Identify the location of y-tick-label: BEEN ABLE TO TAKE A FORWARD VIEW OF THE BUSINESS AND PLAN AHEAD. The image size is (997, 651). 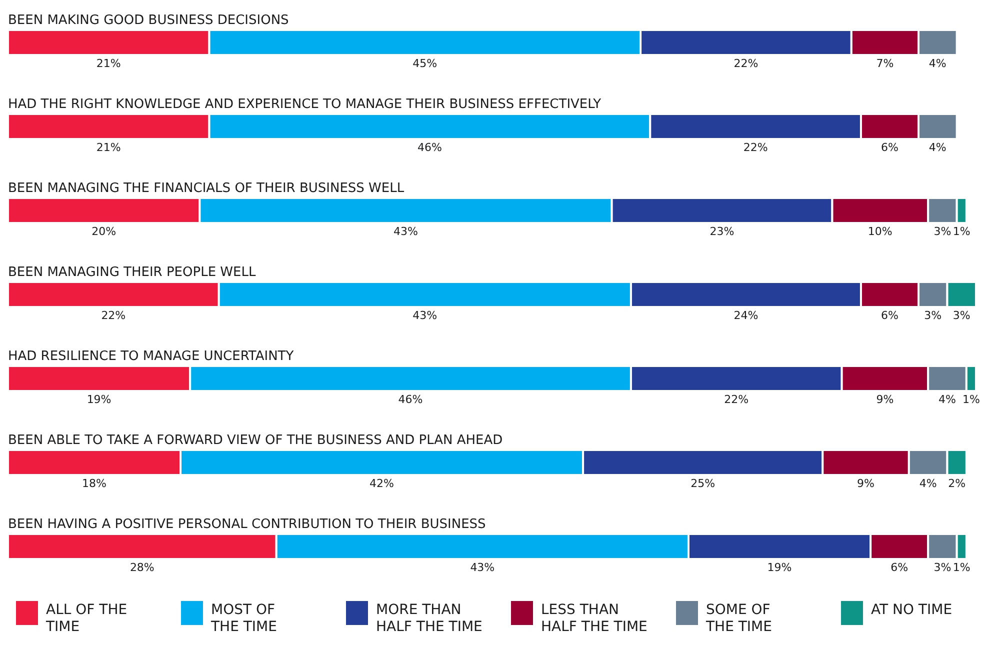
(255, 440).